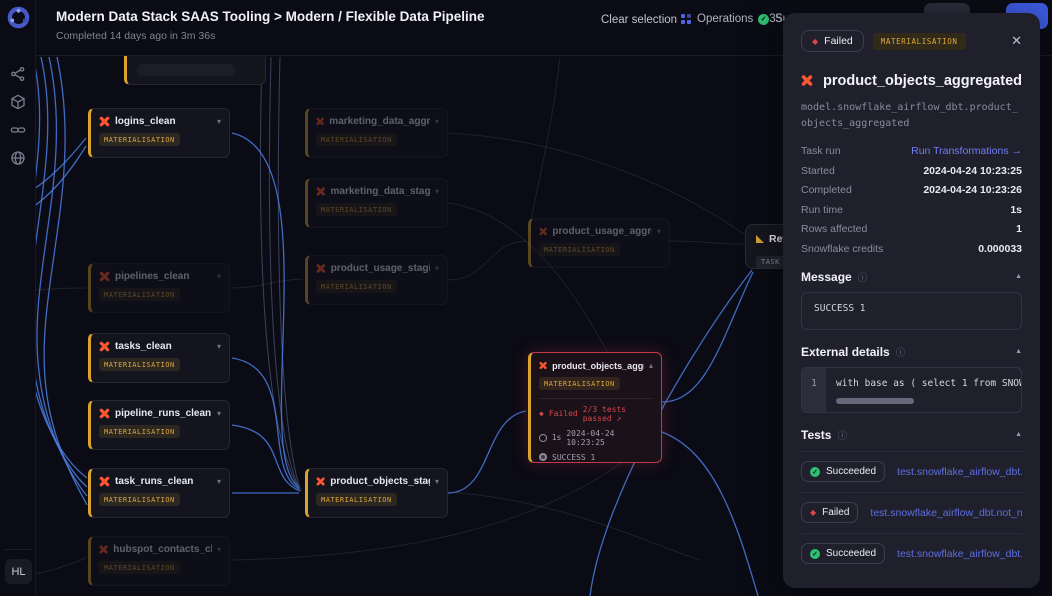 The image size is (1052, 596). I want to click on test-status-badge: ✓ Succeeded, so click(843, 553).